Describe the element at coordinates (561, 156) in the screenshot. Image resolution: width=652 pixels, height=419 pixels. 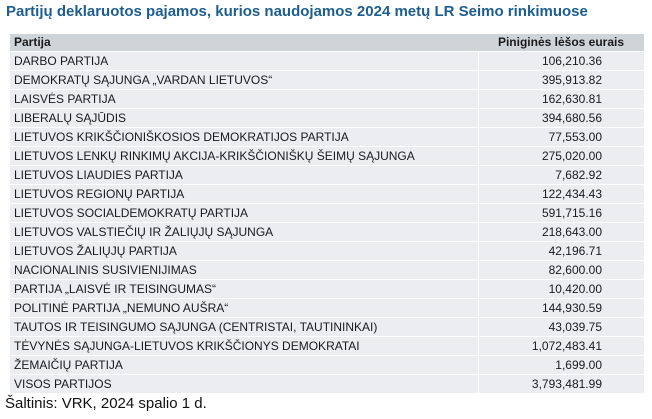
I see `amount-cell: 275,020.00` at that location.